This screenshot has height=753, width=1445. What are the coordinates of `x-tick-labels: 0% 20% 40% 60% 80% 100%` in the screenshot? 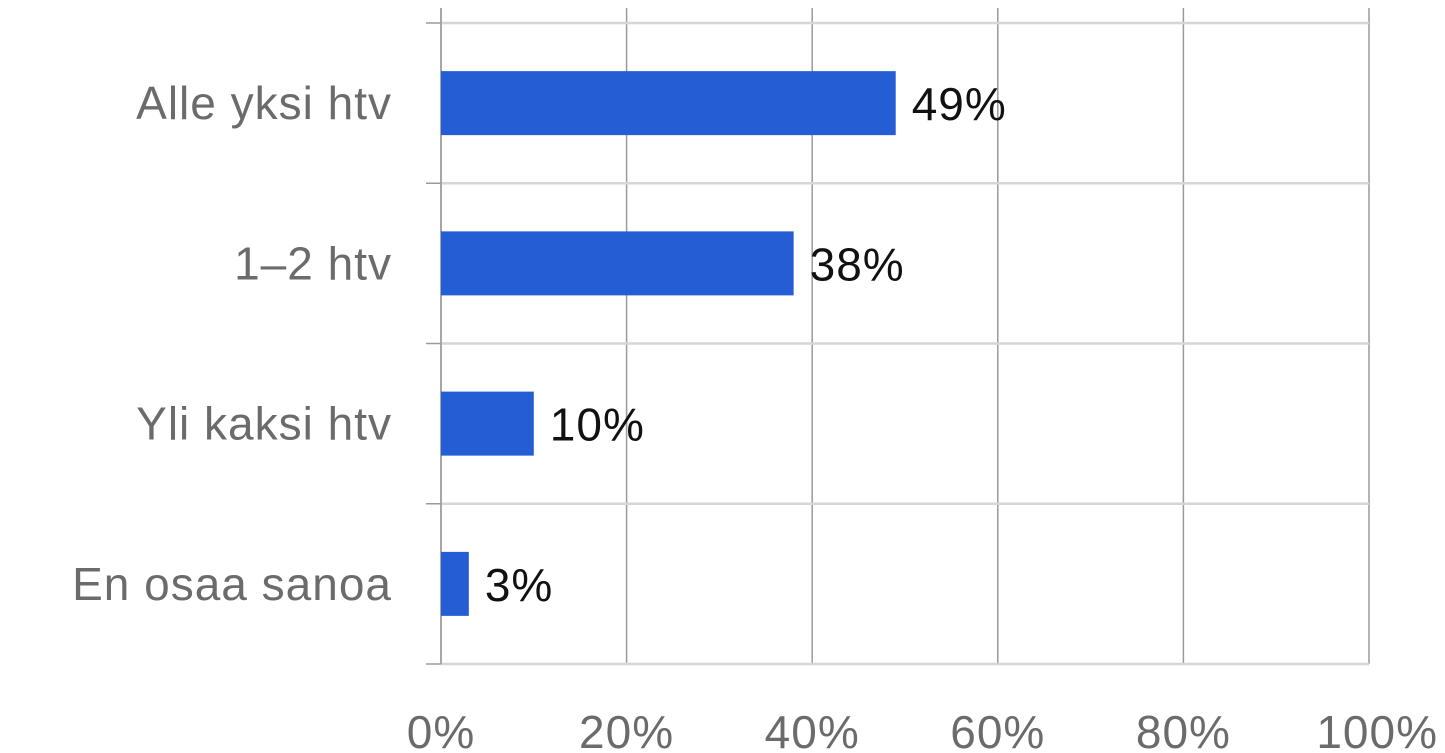 It's located at (922, 729).